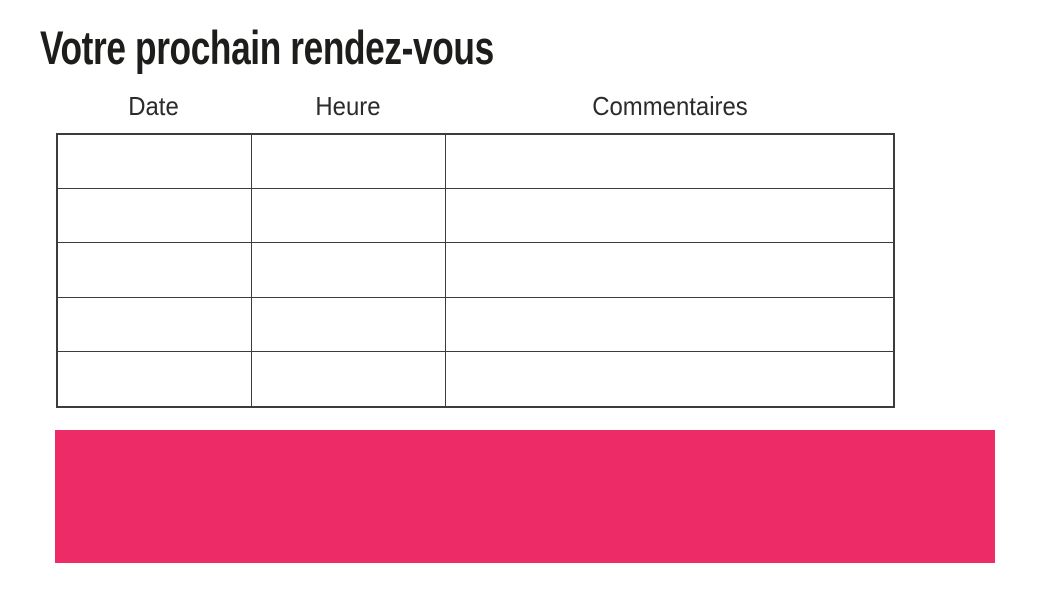 This screenshot has width=1050, height=600. Describe the element at coordinates (348, 106) in the screenshot. I see `column-header-heure: Heure` at that location.